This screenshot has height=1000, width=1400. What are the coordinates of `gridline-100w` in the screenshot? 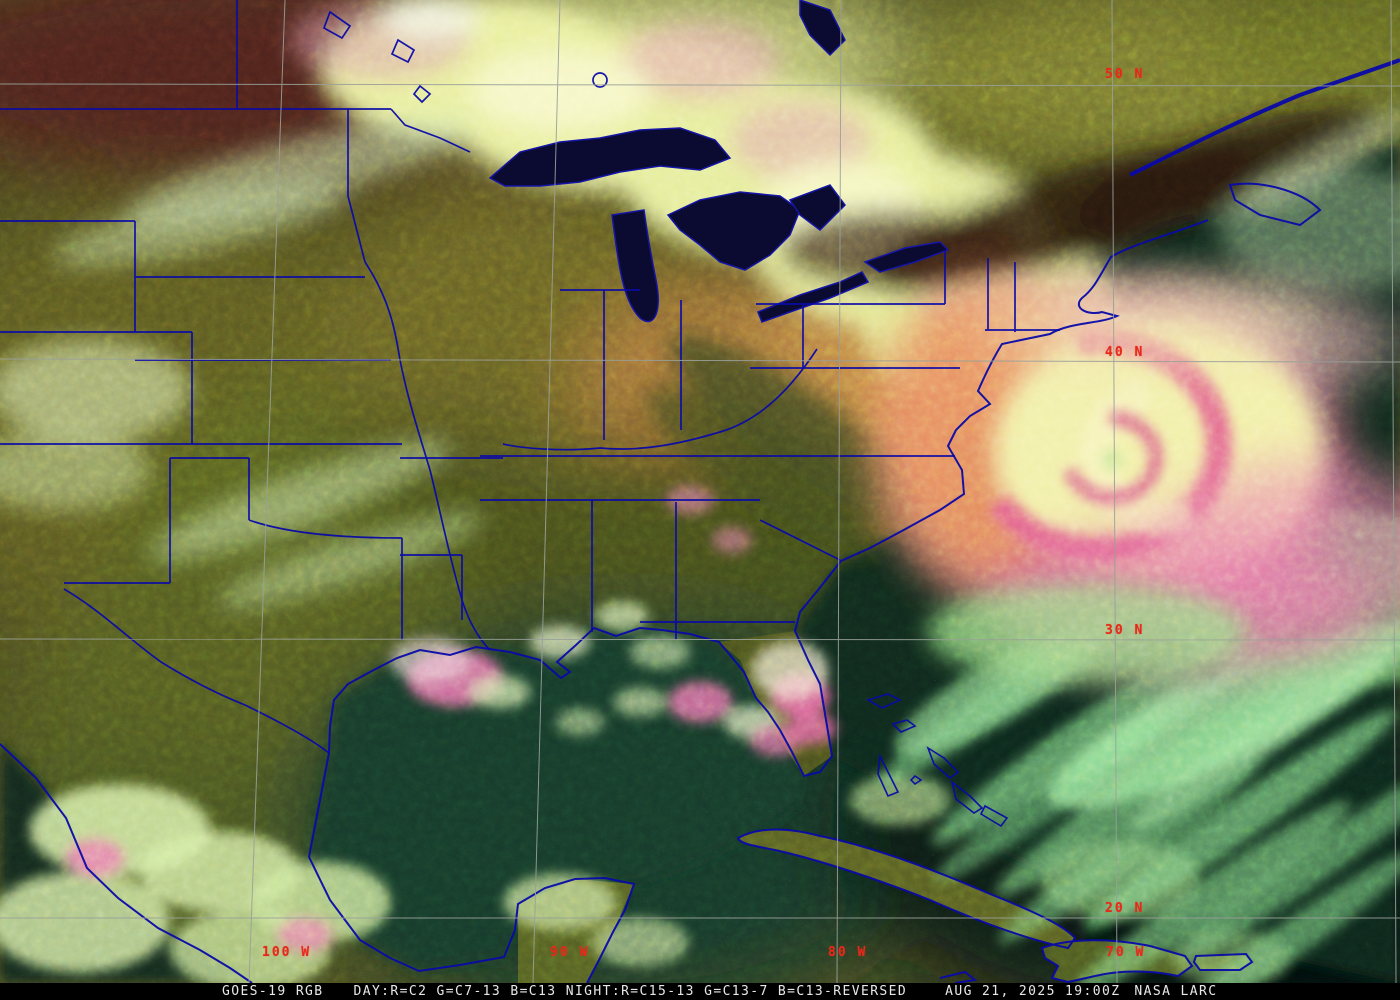 It's located at (267, 491).